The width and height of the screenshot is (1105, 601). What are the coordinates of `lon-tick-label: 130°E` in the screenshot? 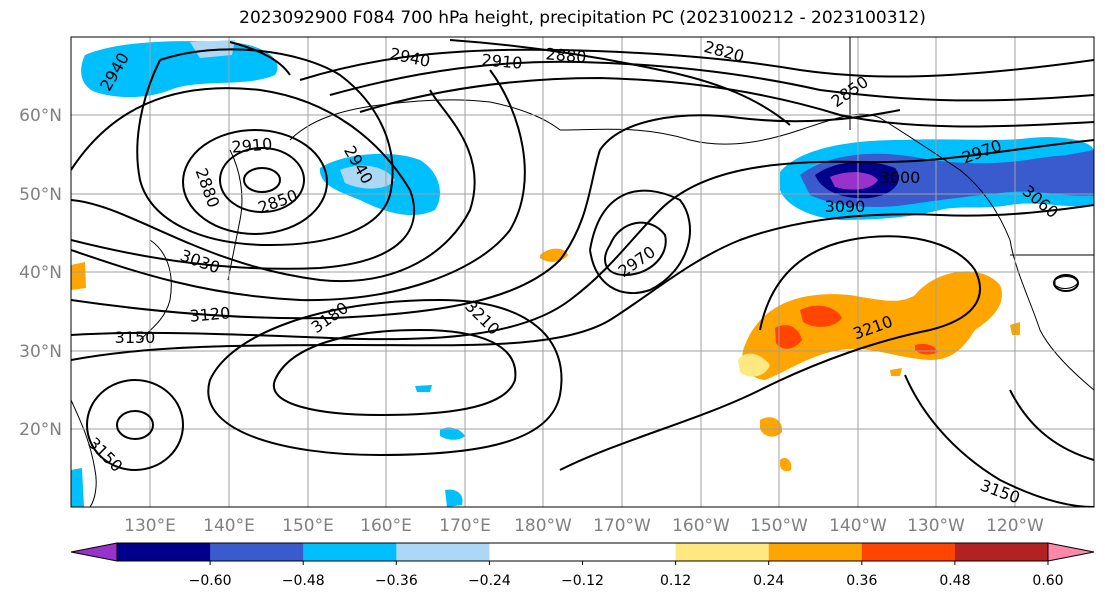 It's located at (150, 526).